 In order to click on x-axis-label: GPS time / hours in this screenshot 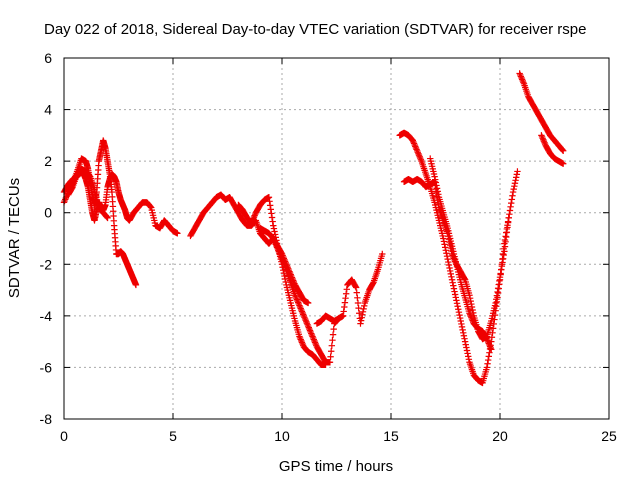, I will do `click(336, 466)`.